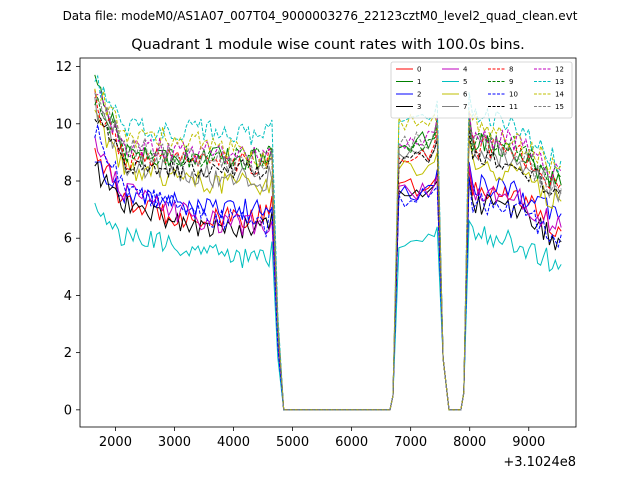 The image size is (640, 480). What do you see at coordinates (419, 95) in the screenshot?
I see `legend-label-2: 2` at bounding box center [419, 95].